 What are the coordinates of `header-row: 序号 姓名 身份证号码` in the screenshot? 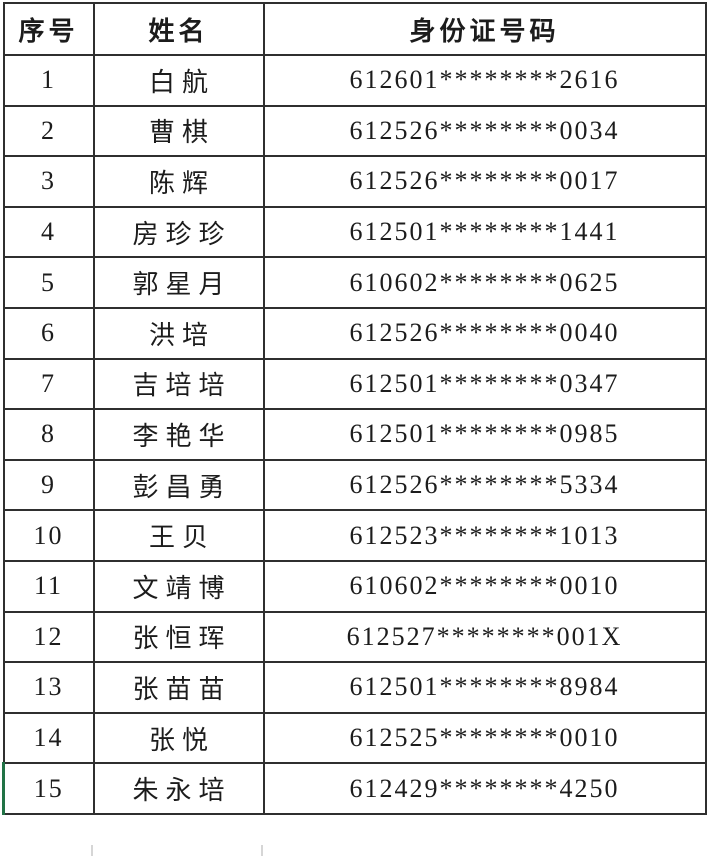 It's located at (354, 29).